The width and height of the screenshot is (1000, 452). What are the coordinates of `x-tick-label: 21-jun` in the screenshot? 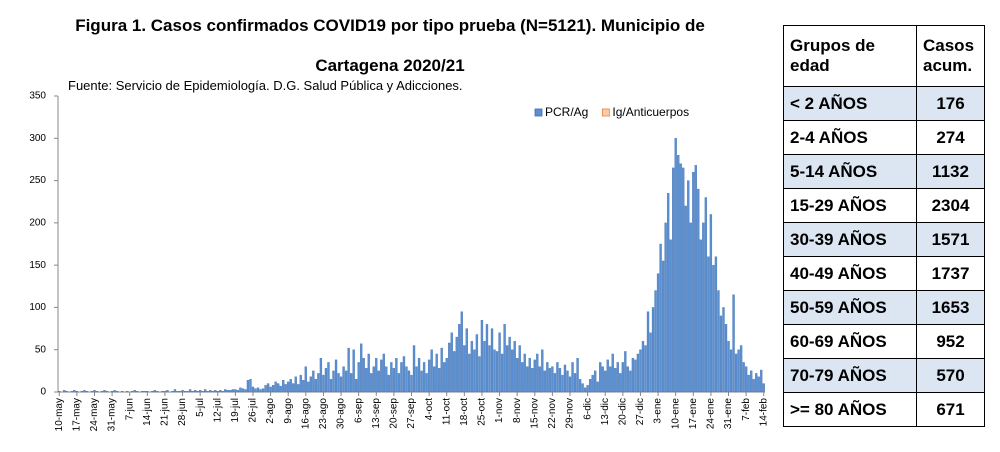 It's located at (165, 412).